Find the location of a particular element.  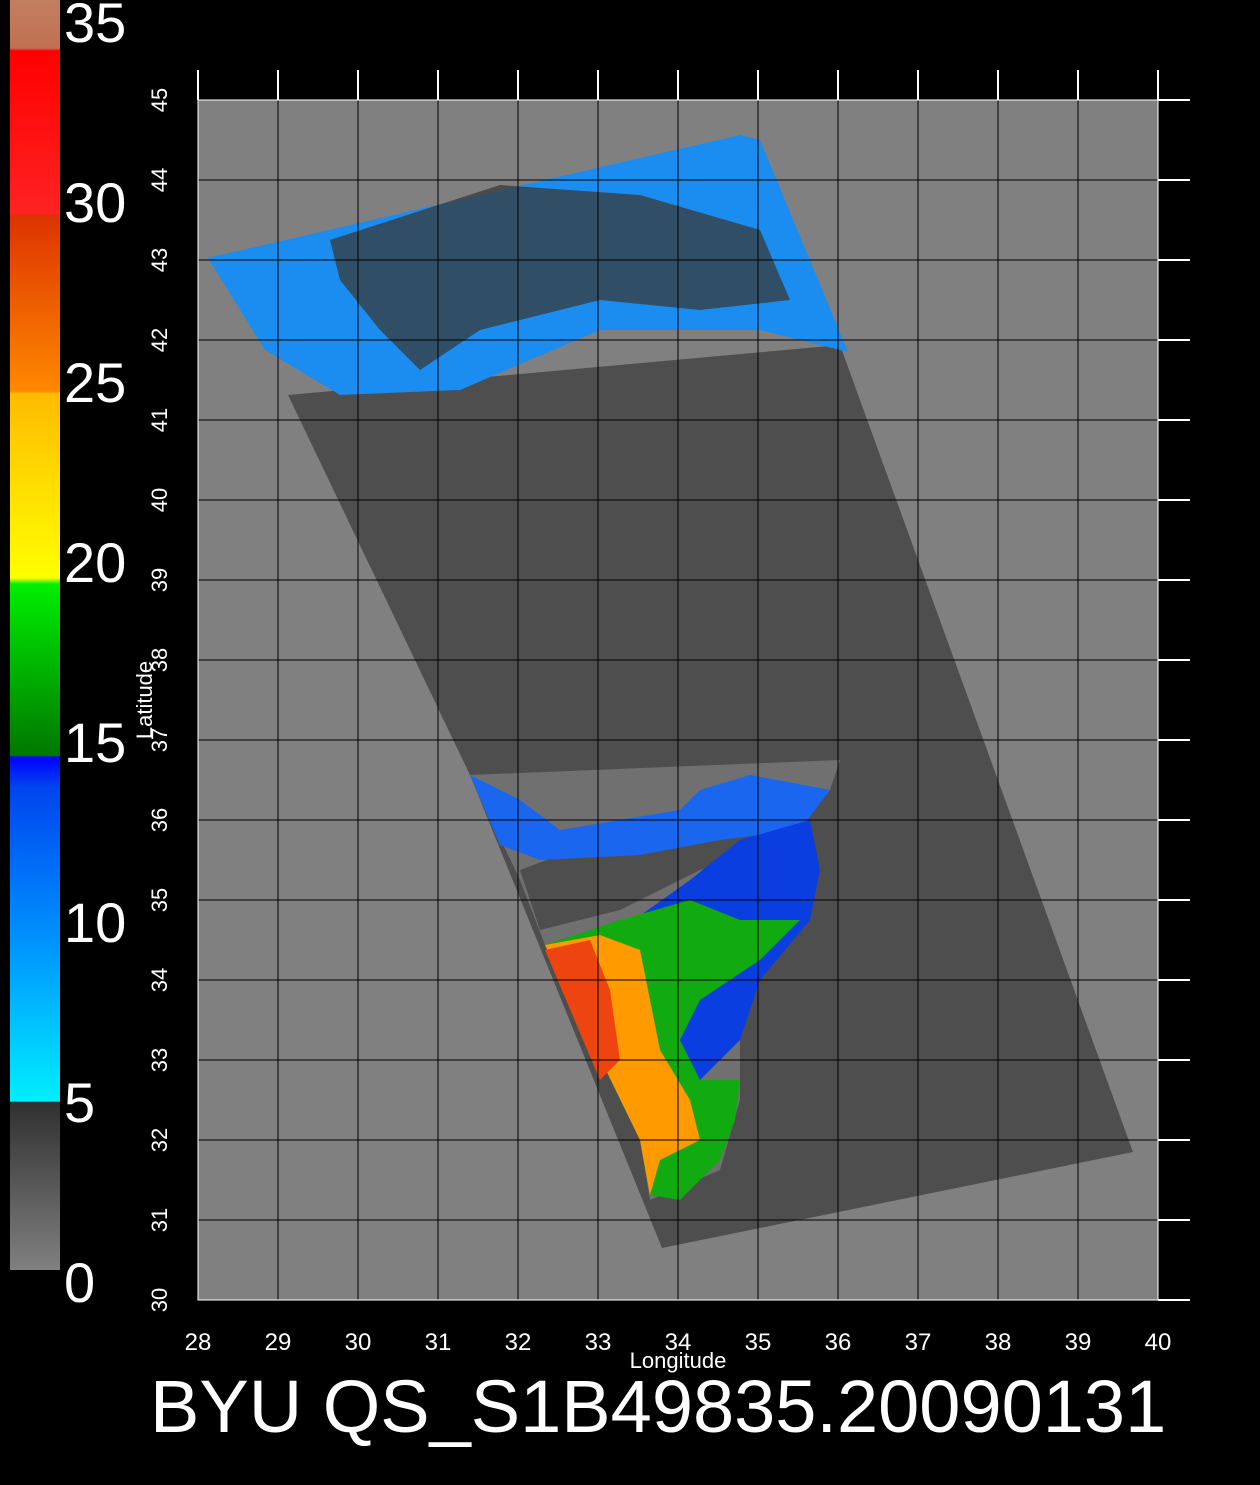

x-tick-label: 33 is located at coordinates (598, 1342).